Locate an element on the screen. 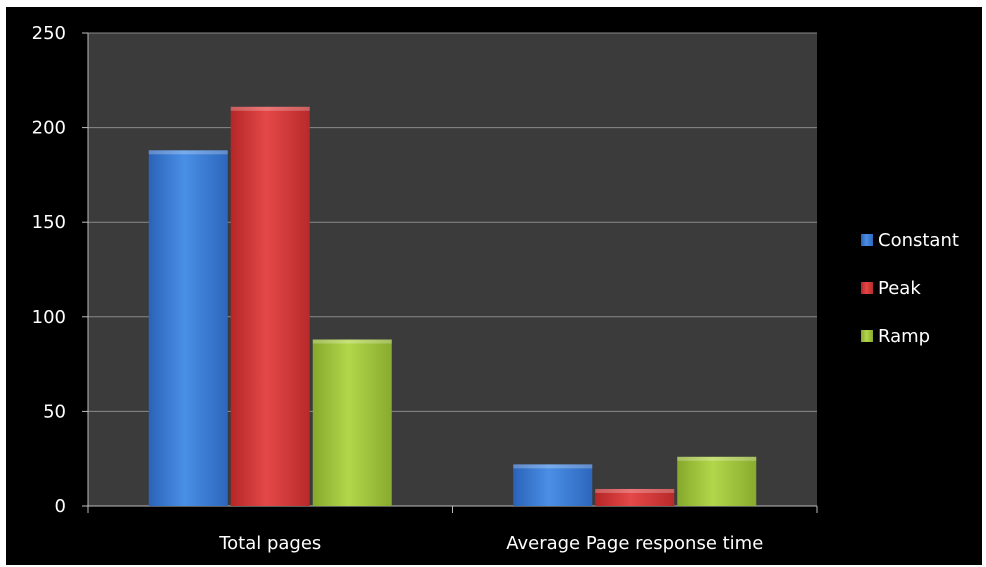 Image resolution: width=986 pixels, height=567 pixels. category-label: Average Page response time is located at coordinates (634, 543).